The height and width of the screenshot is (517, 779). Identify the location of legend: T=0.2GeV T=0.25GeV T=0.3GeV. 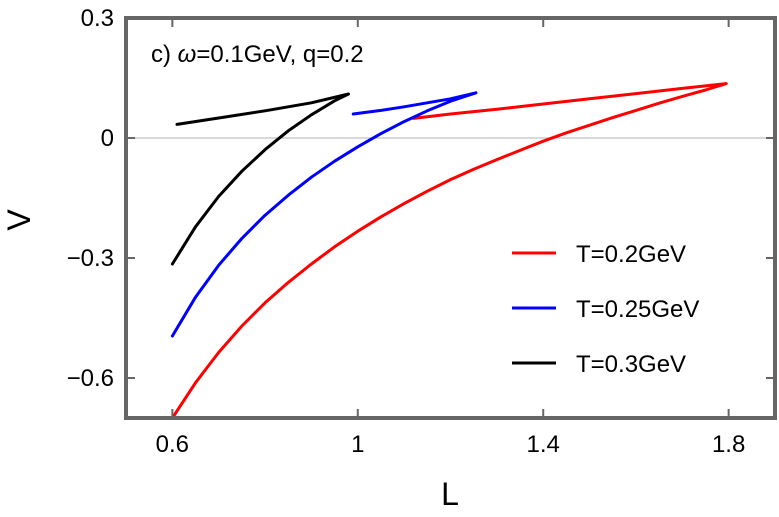
(605, 309).